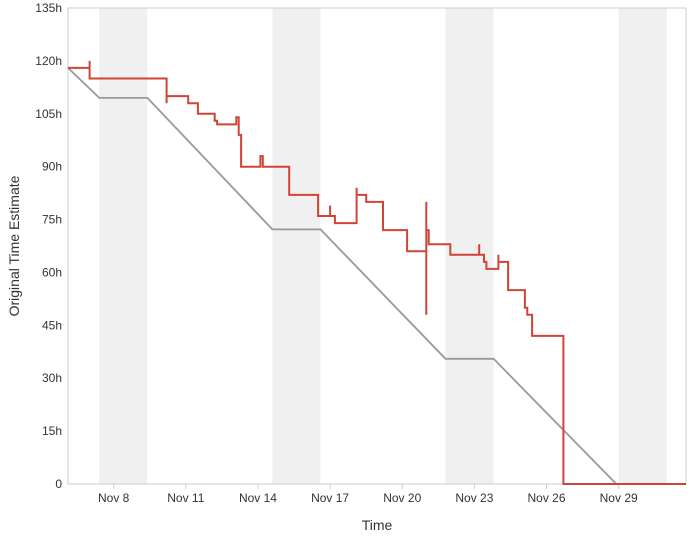 Image resolution: width=697 pixels, height=538 pixels. Describe the element at coordinates (185, 498) in the screenshot. I see `x-tick-label: Nov 11` at that location.